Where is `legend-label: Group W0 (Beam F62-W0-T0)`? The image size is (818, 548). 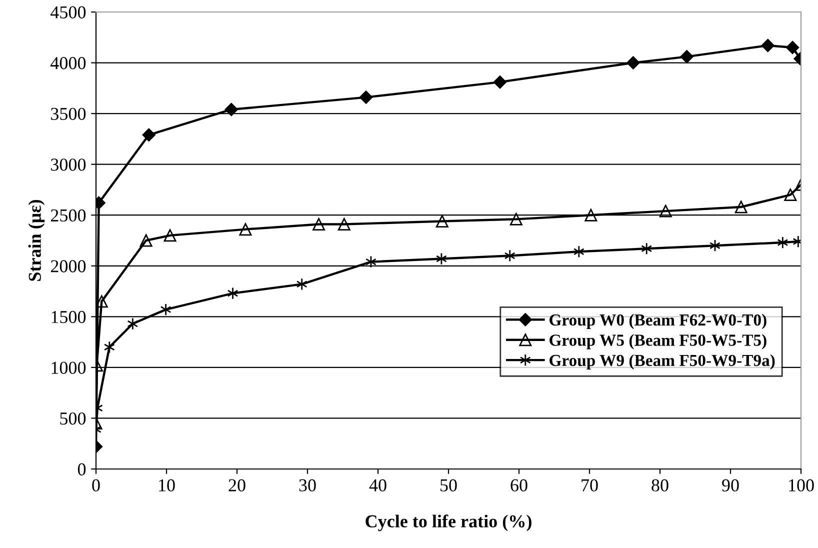 legend-label: Group W0 (Beam F62-W0-T0) is located at coordinates (658, 322).